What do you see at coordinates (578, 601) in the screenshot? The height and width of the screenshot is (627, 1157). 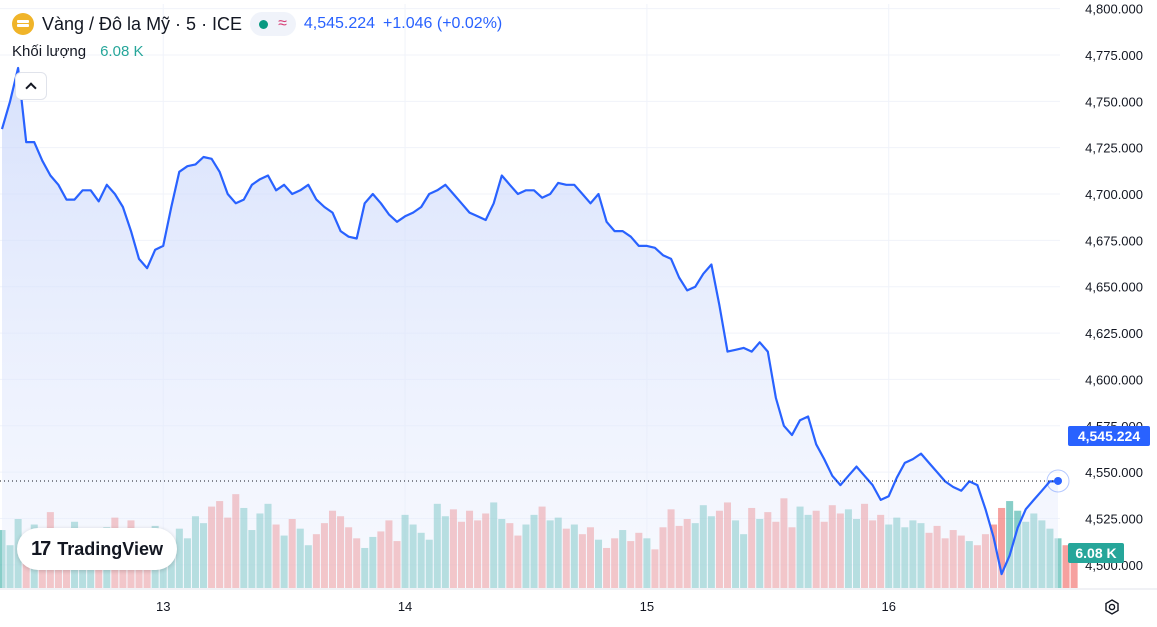 I see `time-axis: 13 14 15 16` at bounding box center [578, 601].